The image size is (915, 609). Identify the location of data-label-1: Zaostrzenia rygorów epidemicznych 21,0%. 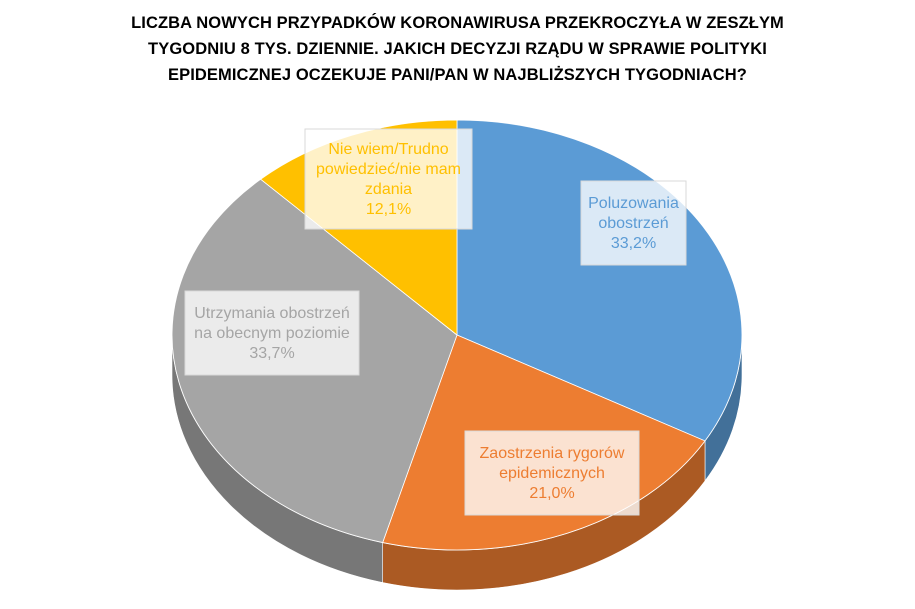
(552, 473).